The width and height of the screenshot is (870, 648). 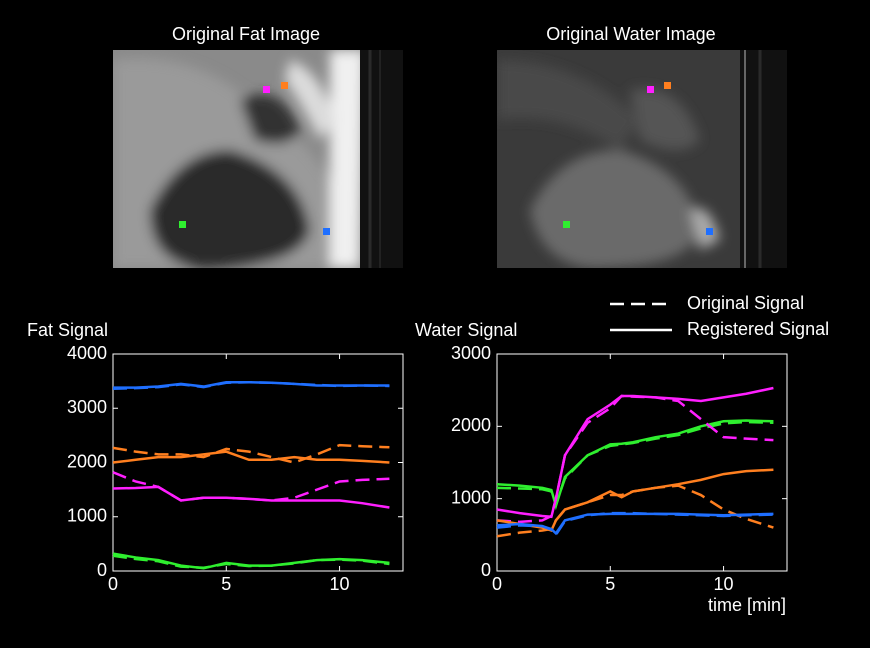 I want to click on legend-label: Registered Signal, so click(x=758, y=329).